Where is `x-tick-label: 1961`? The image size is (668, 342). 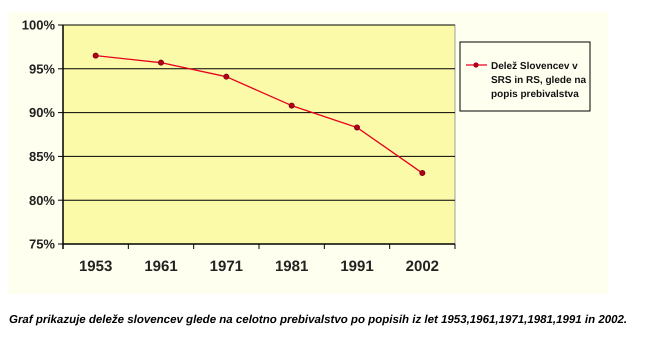 x-tick-label: 1961 is located at coordinates (161, 266).